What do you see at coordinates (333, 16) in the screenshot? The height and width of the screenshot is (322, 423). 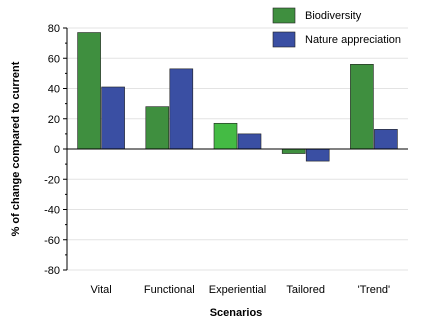 I see `legend-label: Biodiversity` at bounding box center [333, 16].